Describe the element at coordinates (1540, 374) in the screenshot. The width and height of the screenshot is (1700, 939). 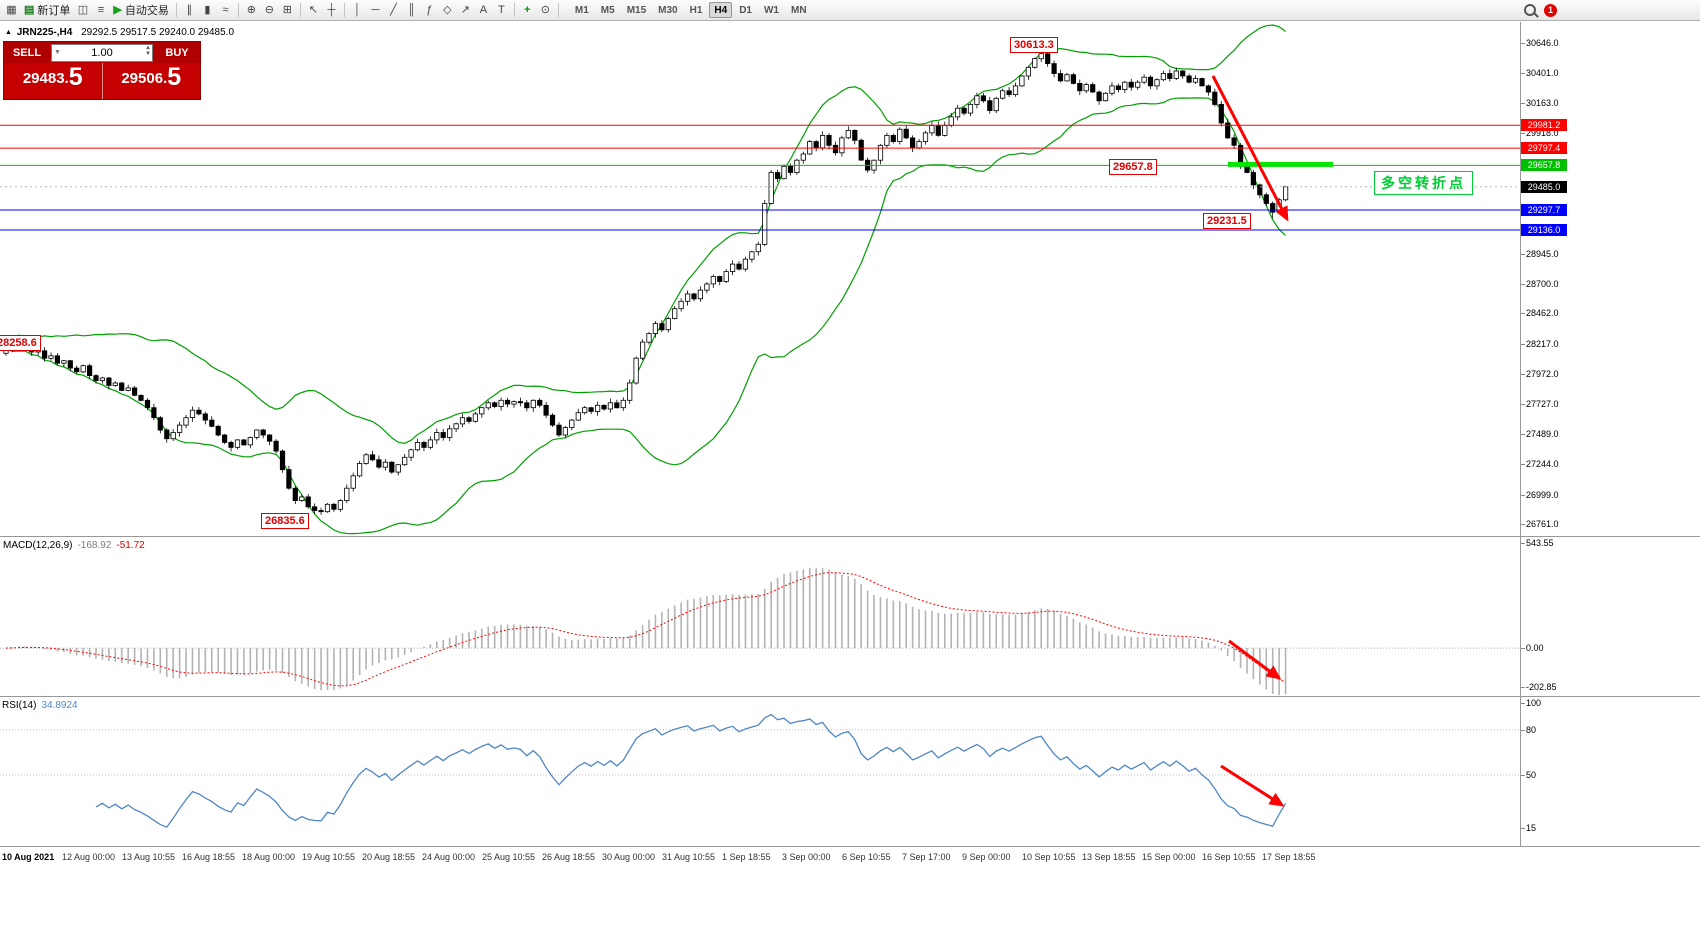
I see `price-tick: 27972.0` at that location.